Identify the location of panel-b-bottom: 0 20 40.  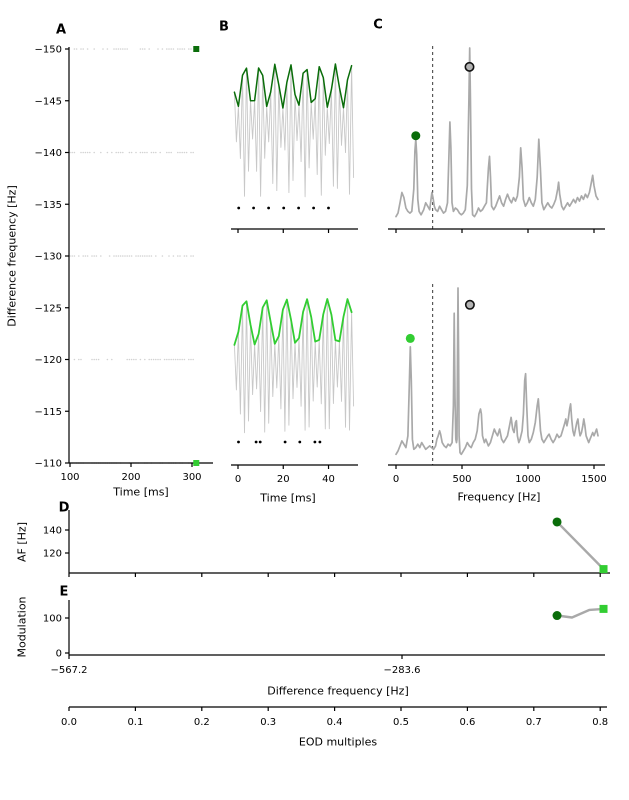
(294, 391).